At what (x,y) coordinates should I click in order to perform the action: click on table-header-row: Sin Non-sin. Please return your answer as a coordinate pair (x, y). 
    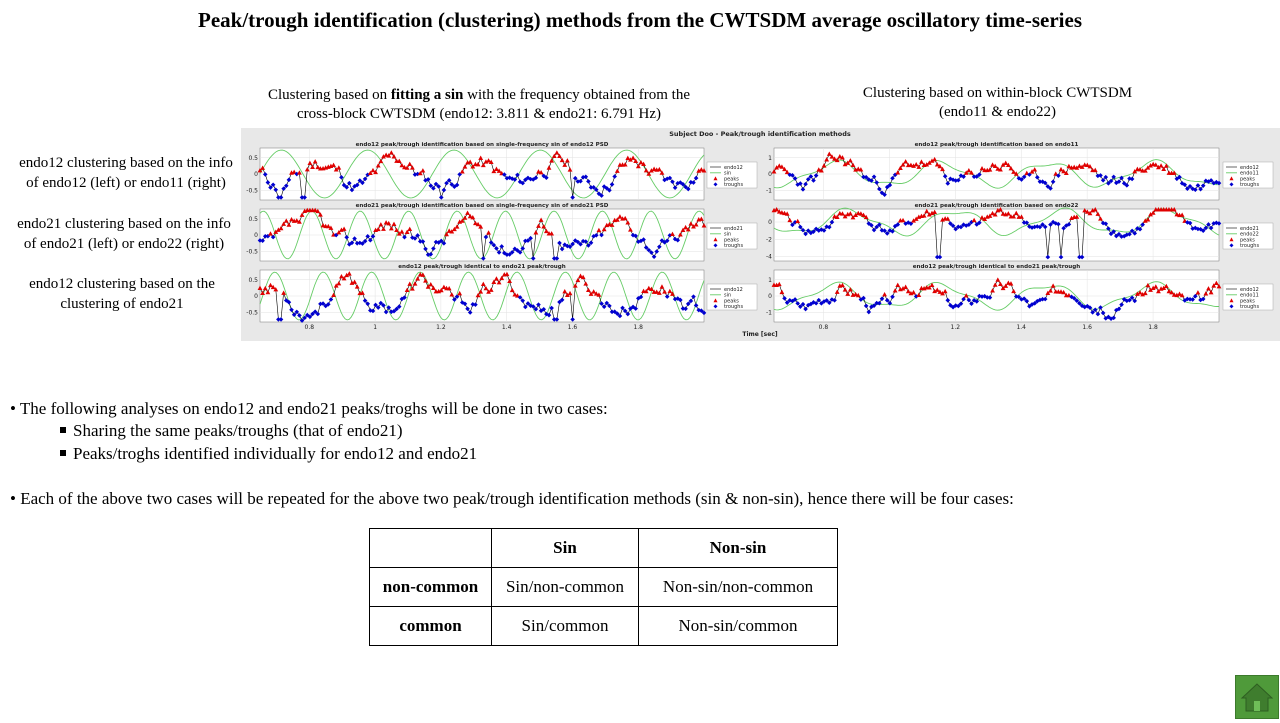
    Looking at the image, I should click on (603, 548).